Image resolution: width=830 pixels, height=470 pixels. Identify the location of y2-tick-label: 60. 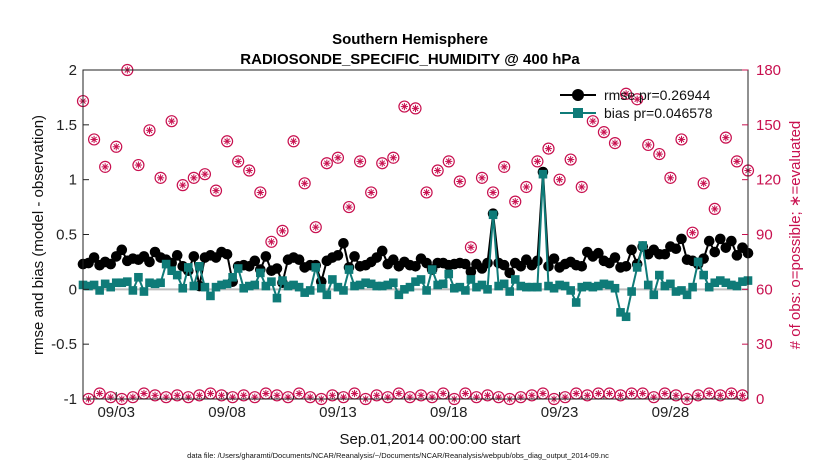
(764, 289).